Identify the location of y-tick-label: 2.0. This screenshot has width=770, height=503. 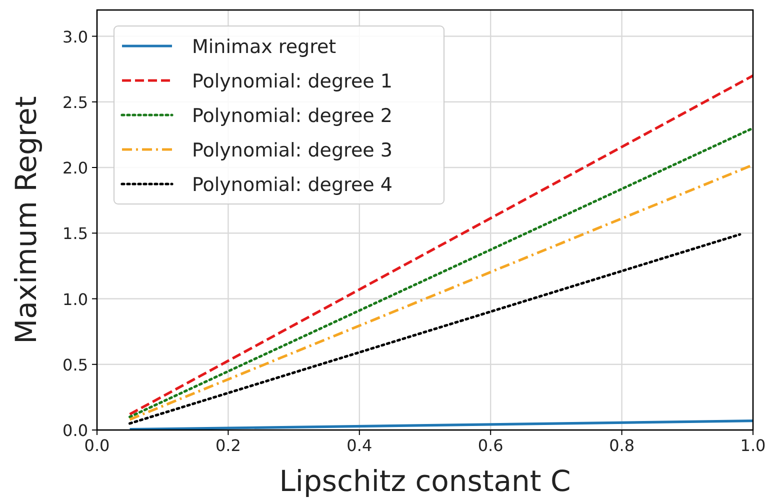
(75, 168).